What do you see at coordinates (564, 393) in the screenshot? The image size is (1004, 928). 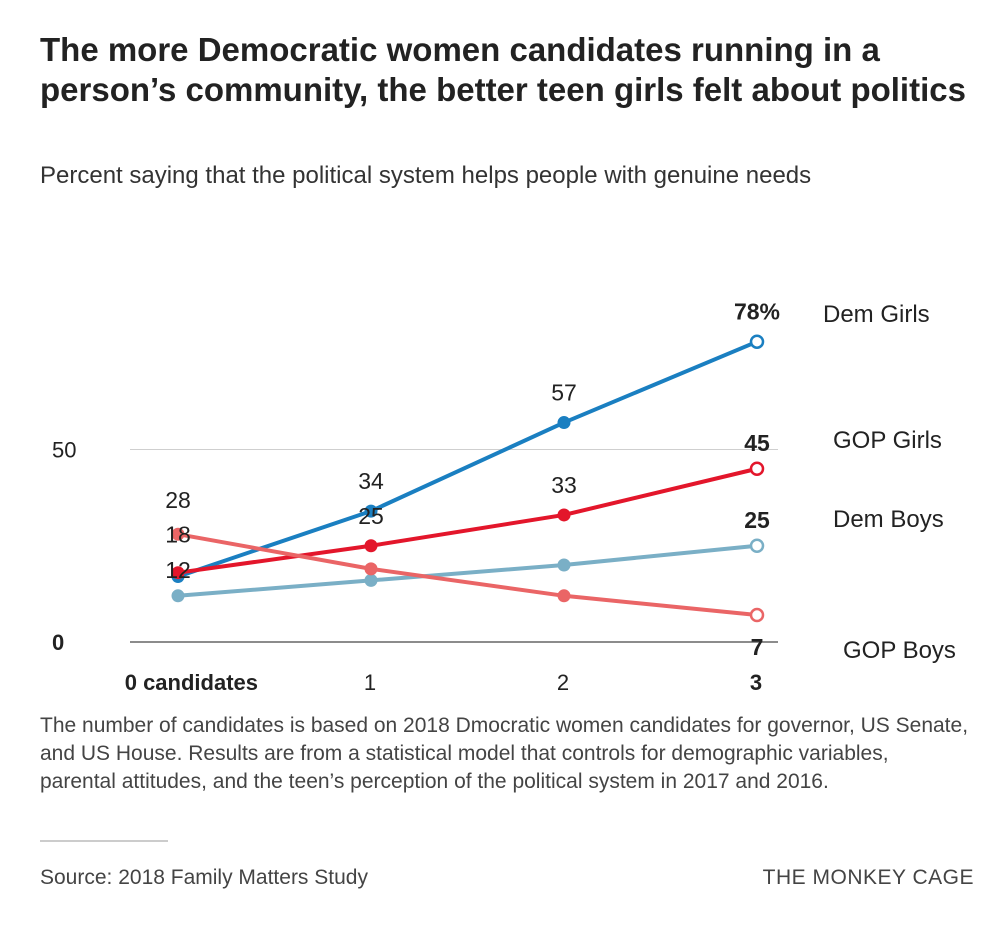 I see `data-label-dem-girls-2: 57` at bounding box center [564, 393].